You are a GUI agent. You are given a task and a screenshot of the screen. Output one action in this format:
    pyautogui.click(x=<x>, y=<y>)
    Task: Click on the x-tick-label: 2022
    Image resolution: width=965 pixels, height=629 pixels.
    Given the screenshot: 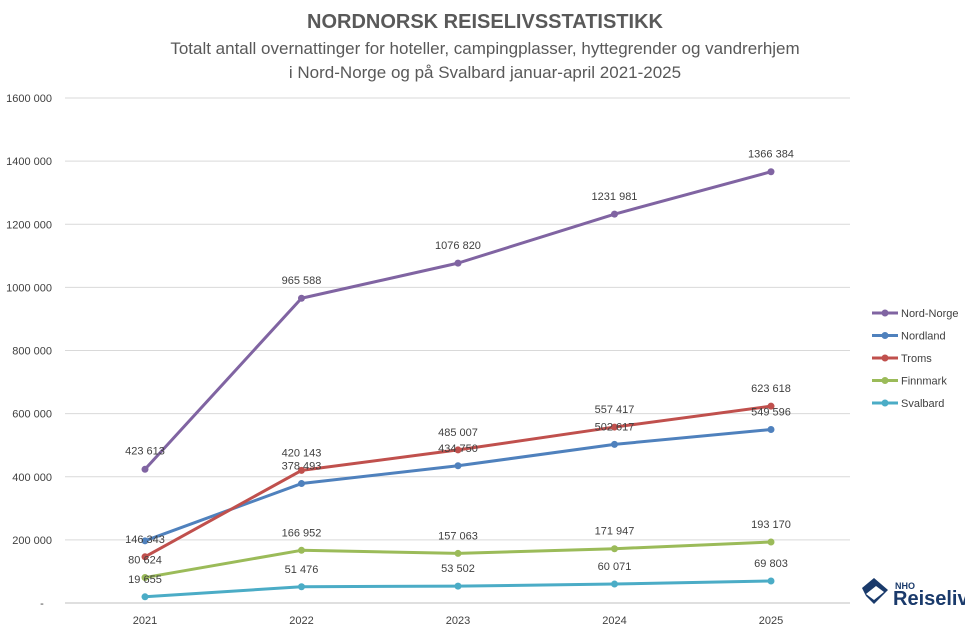 What is the action you would take?
    pyautogui.click(x=301, y=621)
    